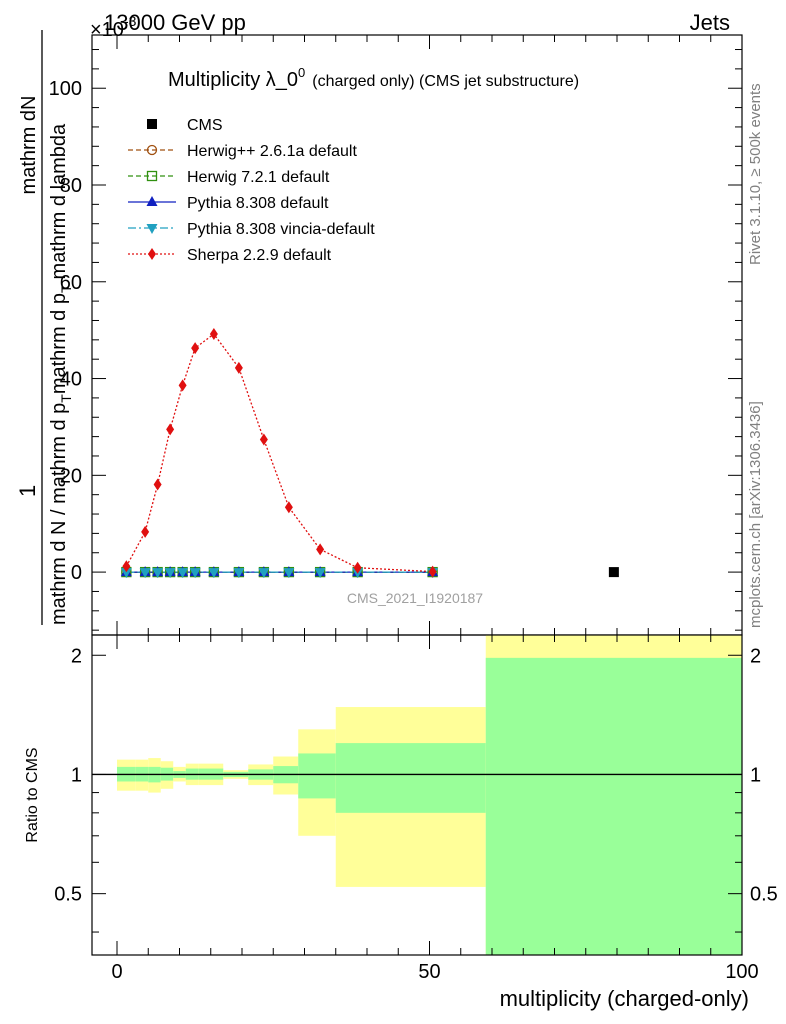 Image resolution: width=786 pixels, height=1024 pixels. Describe the element at coordinates (66, 288) in the screenshot. I see `y-label-tail-sub: T` at that location.